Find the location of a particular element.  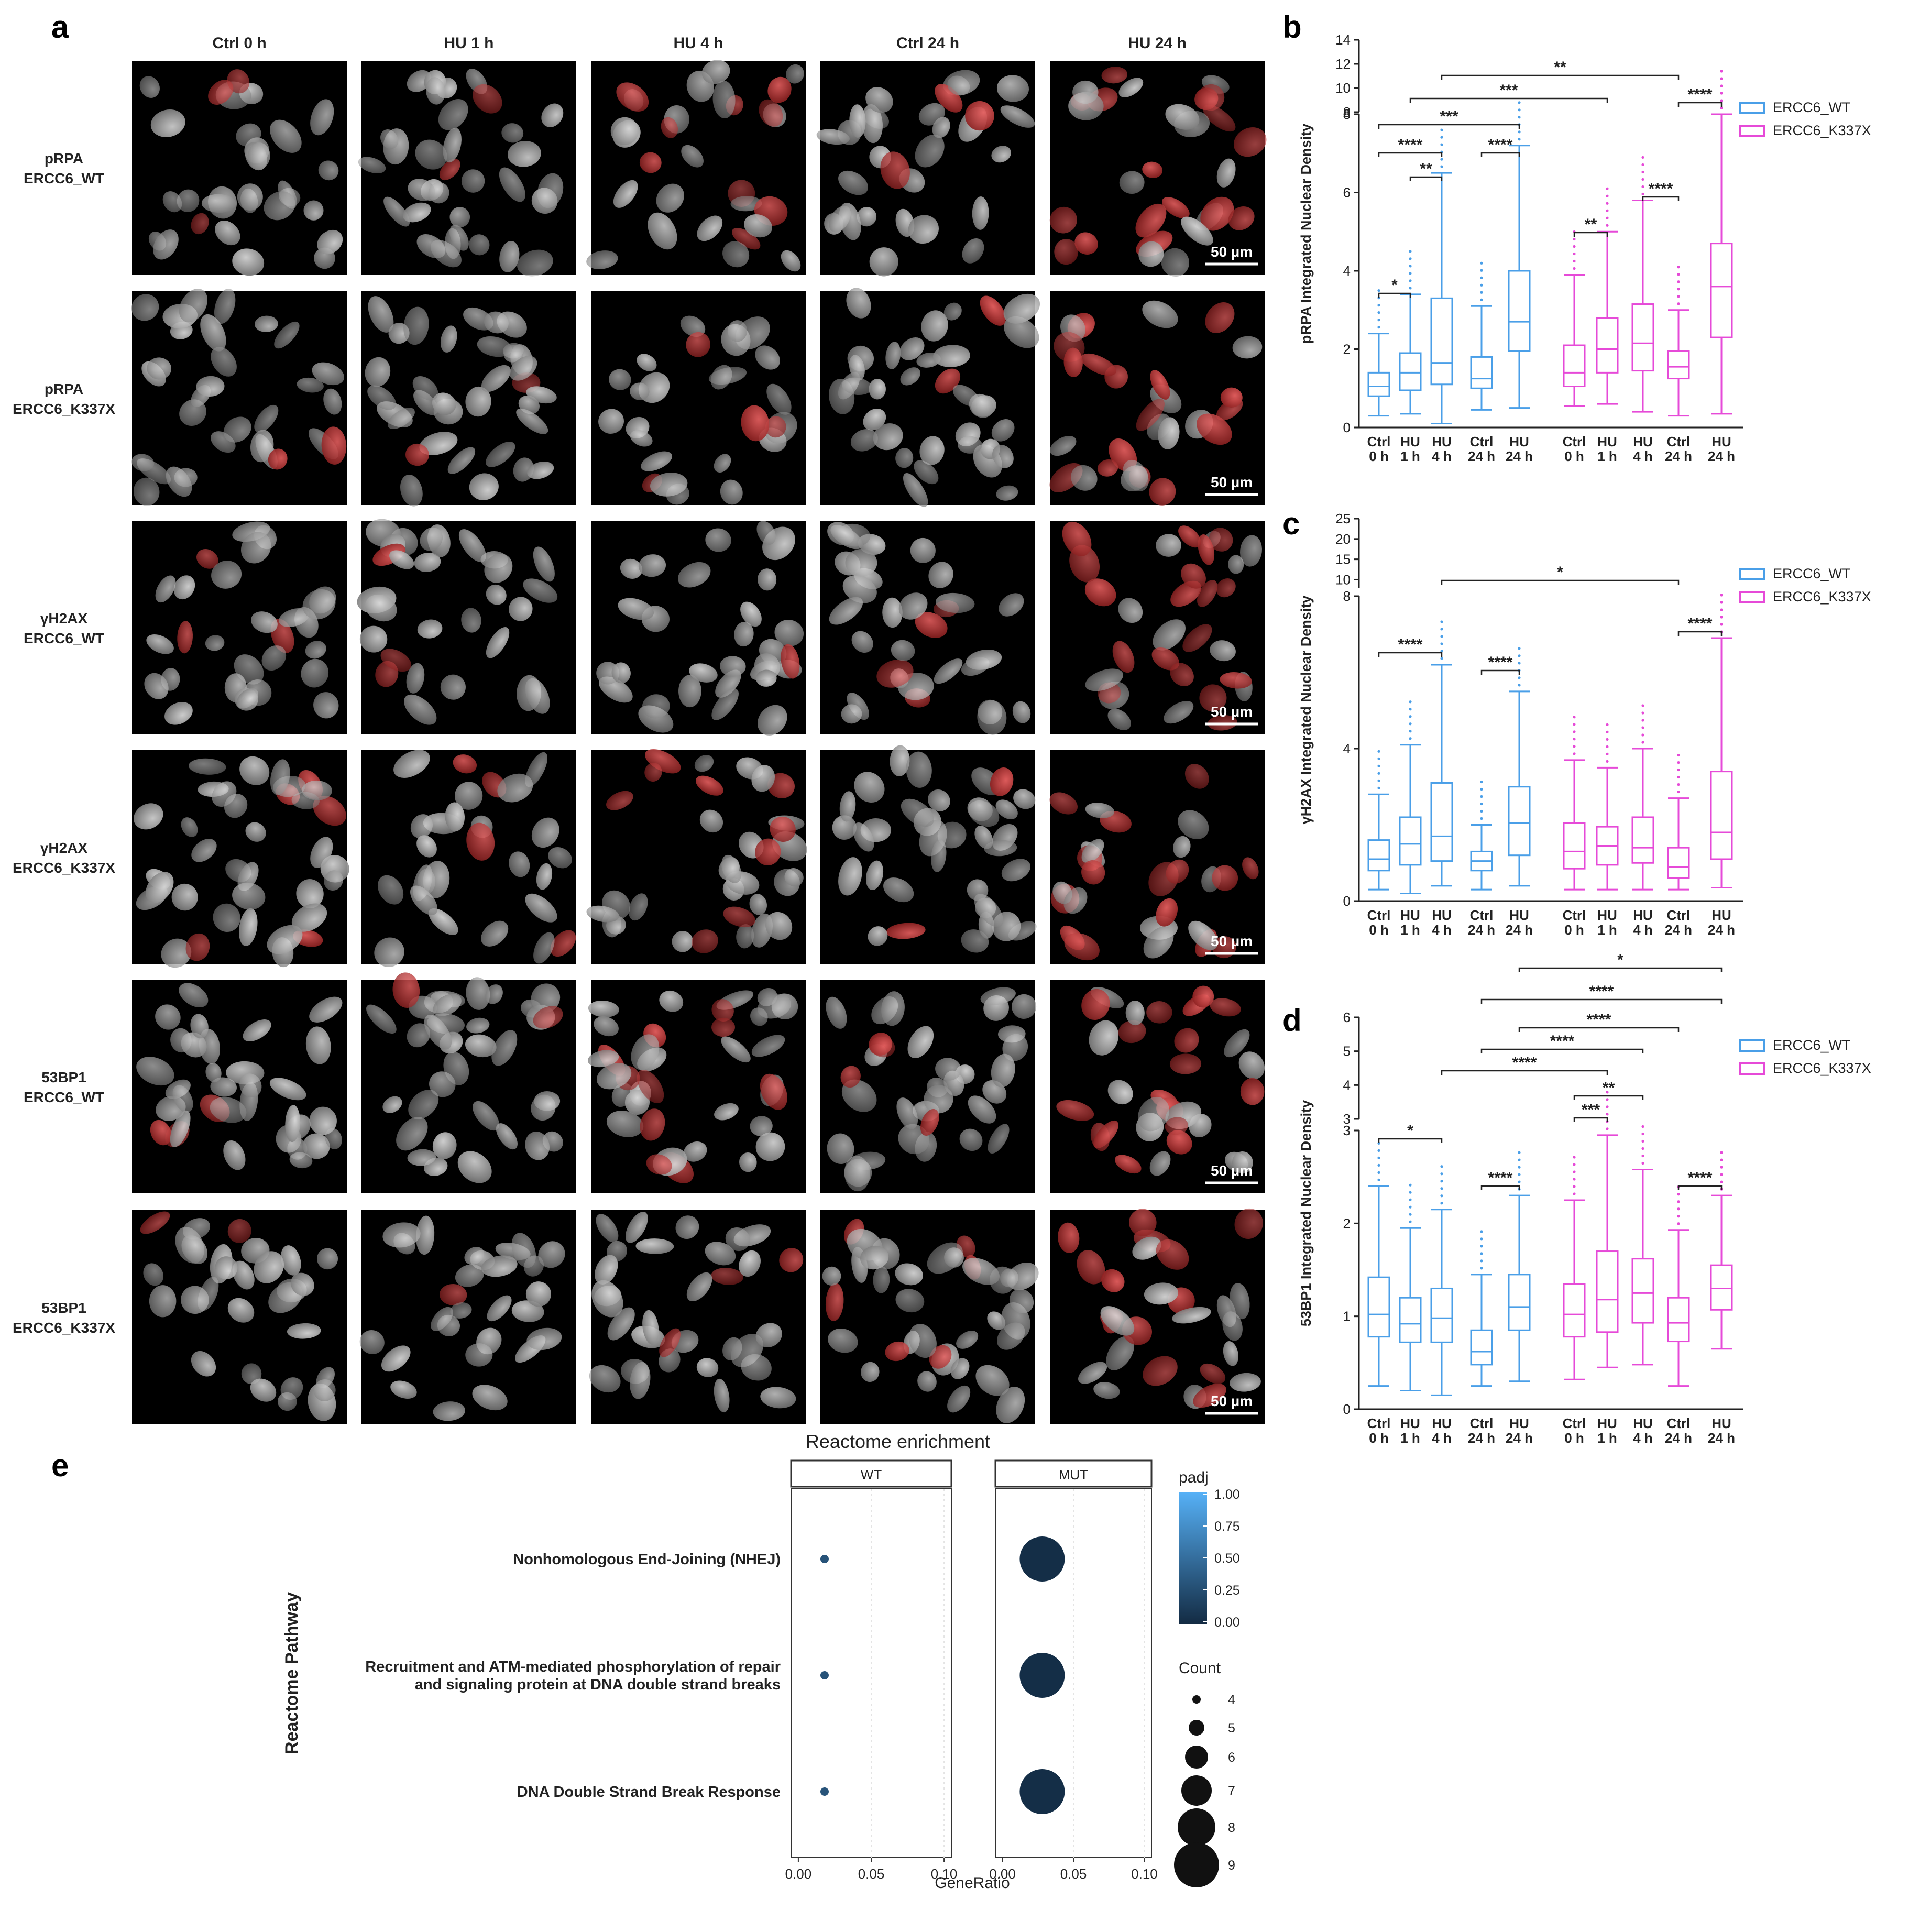

colorbar-tick-label: 0.50 is located at coordinates (1227, 1558).